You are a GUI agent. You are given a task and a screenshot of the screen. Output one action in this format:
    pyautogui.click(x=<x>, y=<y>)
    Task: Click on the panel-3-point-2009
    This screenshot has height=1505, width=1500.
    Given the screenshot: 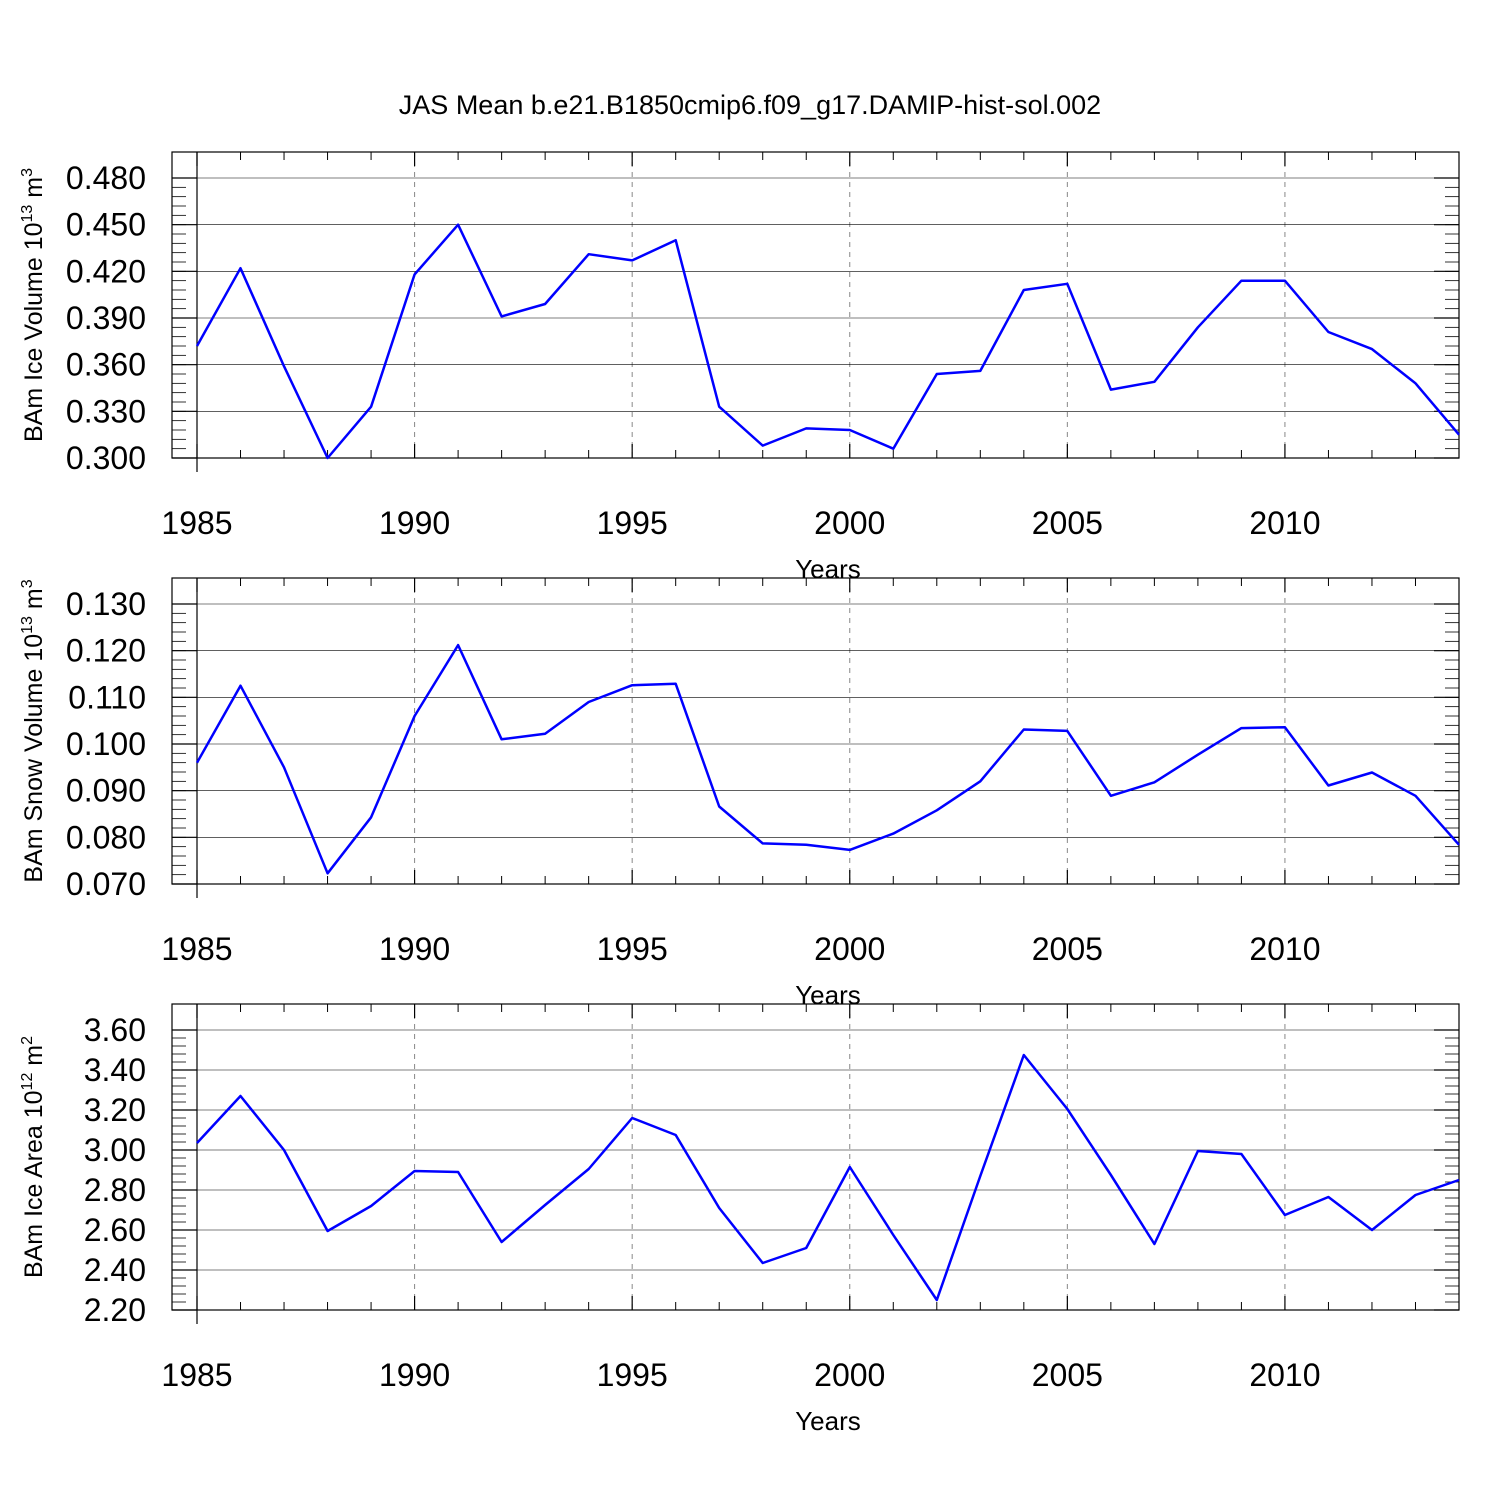 What is the action you would take?
    pyautogui.click(x=1241, y=1154)
    